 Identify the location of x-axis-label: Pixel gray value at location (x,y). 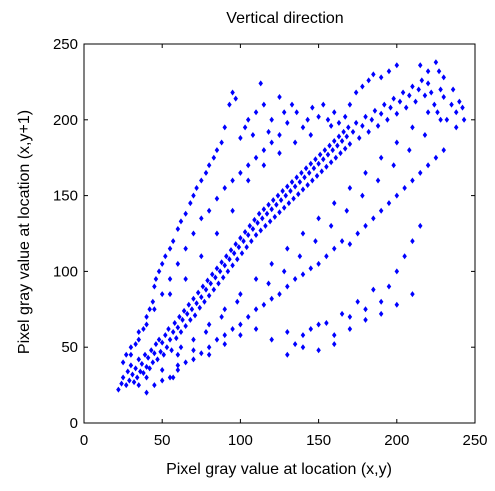
(279, 469).